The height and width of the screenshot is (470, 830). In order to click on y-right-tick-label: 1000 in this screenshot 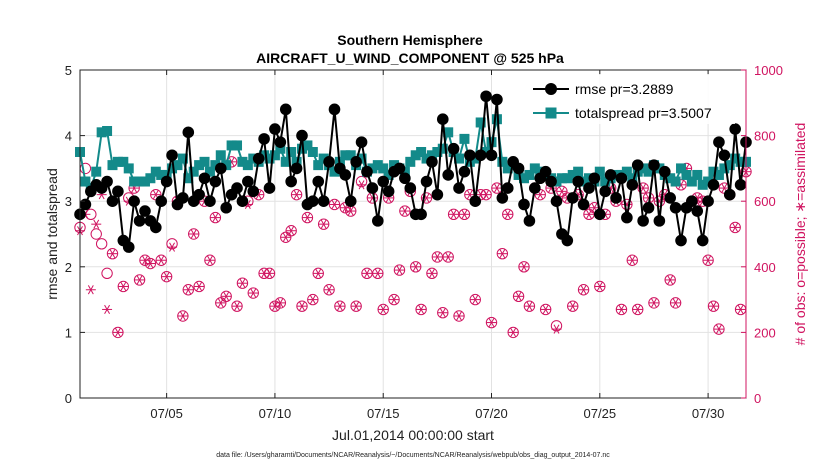, I will do `click(768, 70)`.